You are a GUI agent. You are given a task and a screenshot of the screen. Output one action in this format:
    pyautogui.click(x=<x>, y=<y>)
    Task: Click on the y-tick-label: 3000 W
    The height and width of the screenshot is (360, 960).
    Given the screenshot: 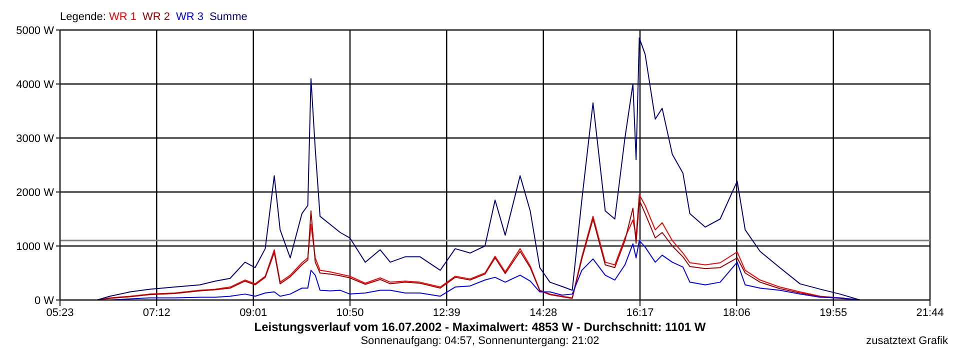 What is the action you would take?
    pyautogui.click(x=35, y=139)
    